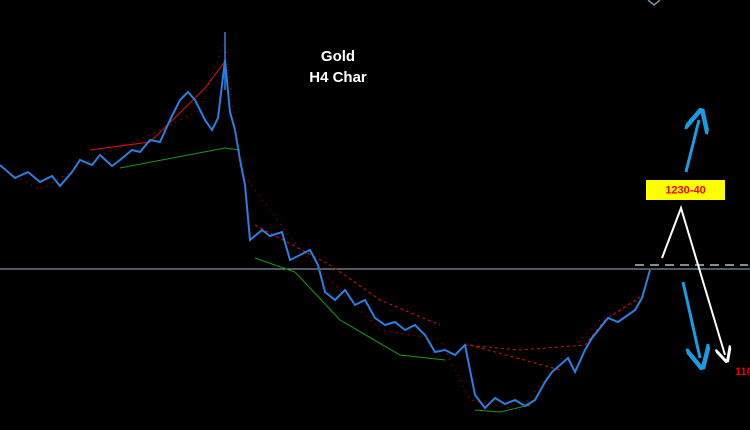 This screenshot has width=750, height=430. Describe the element at coordinates (338, 56) in the screenshot. I see `chart-title: Gold` at that location.